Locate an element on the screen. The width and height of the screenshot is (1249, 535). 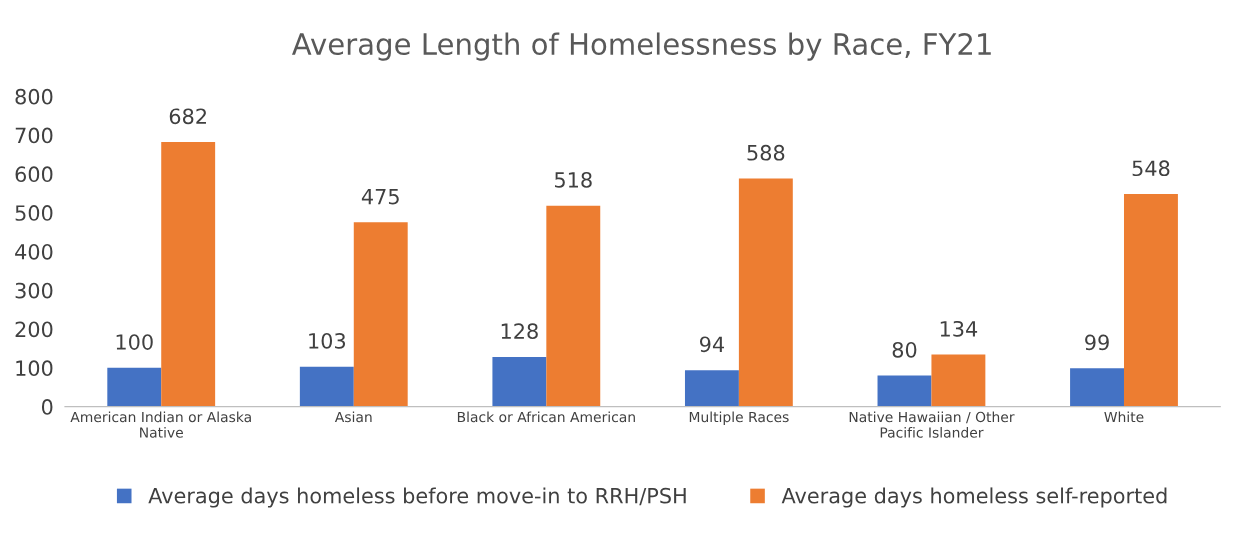
data-label: 99 is located at coordinates (1097, 342).